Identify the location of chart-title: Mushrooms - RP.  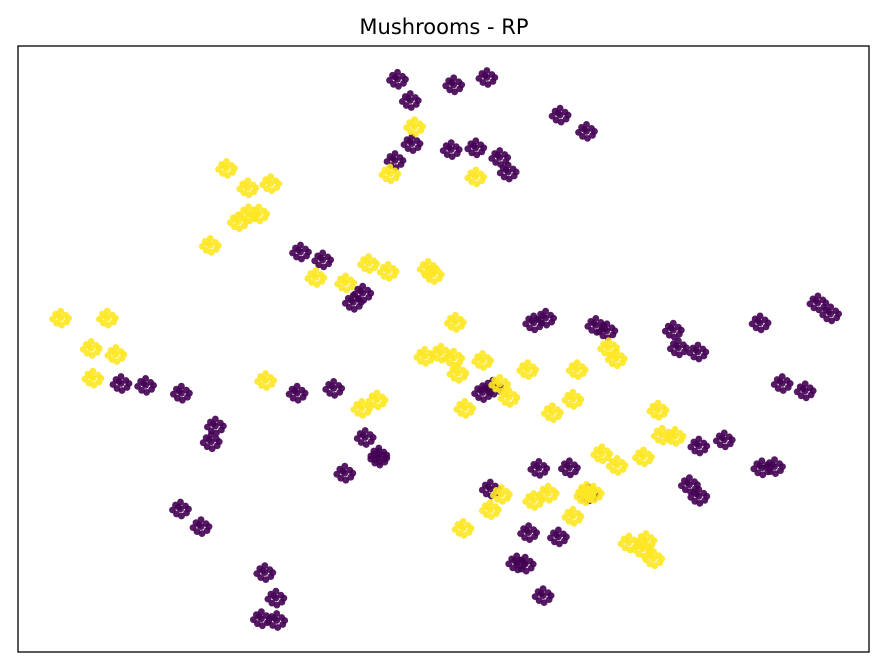
(443, 27).